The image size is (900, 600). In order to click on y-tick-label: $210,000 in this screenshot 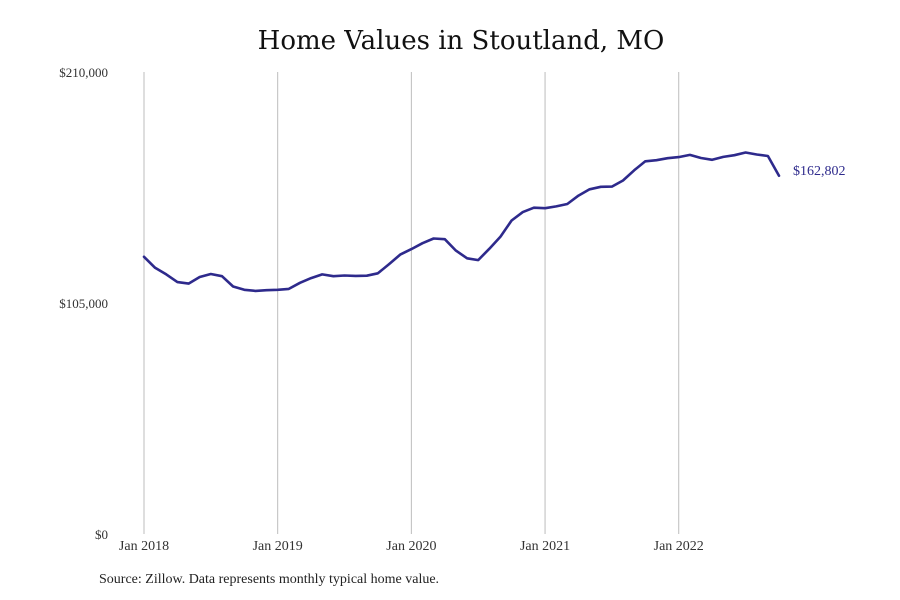, I will do `click(83, 72)`.